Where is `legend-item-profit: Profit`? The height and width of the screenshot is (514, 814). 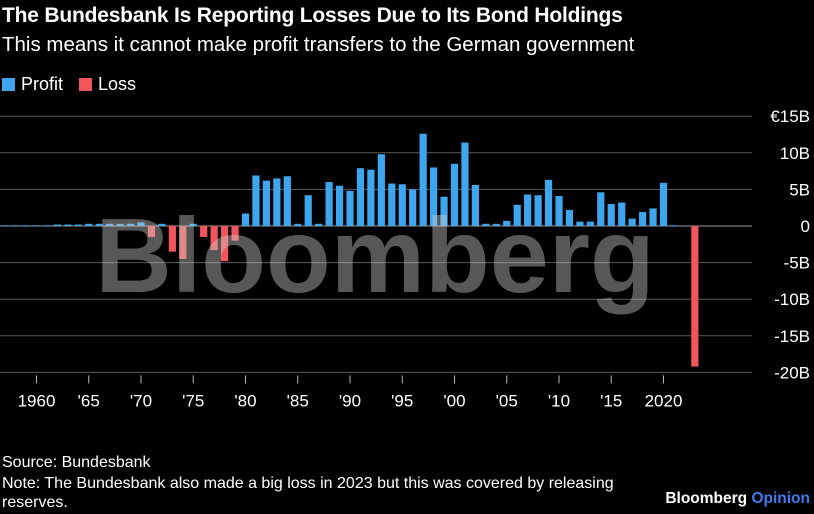
legend-item-profit: Profit is located at coordinates (32, 84).